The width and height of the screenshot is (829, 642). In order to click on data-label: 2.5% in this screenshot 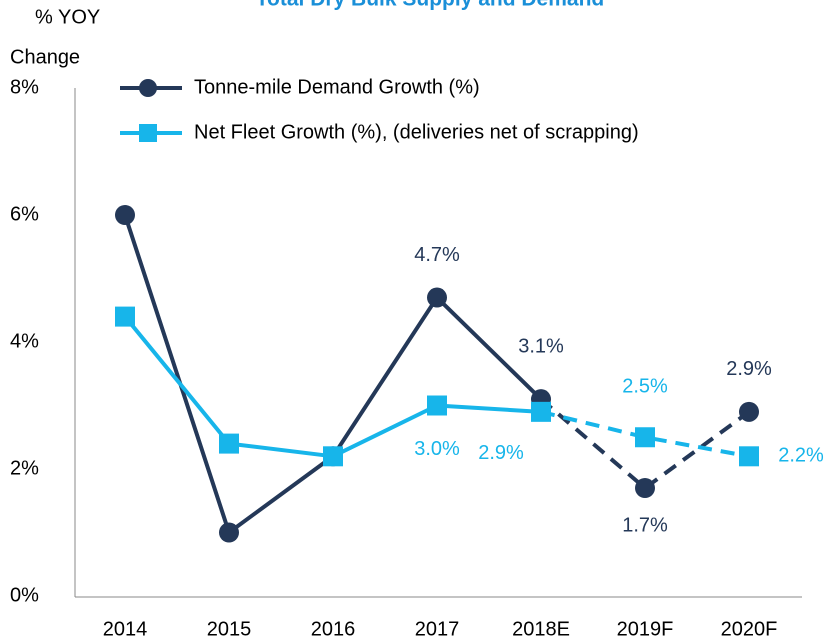, I will do `click(645, 387)`.